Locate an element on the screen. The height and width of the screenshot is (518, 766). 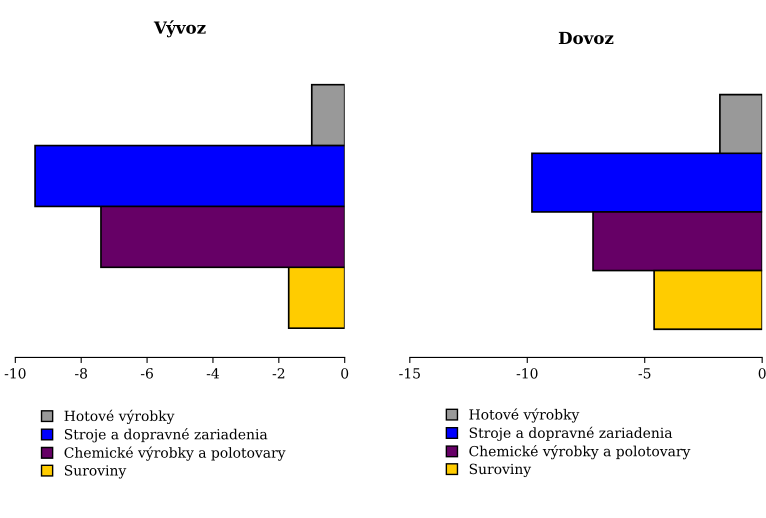
chart-title: Dovoz is located at coordinates (586, 38).